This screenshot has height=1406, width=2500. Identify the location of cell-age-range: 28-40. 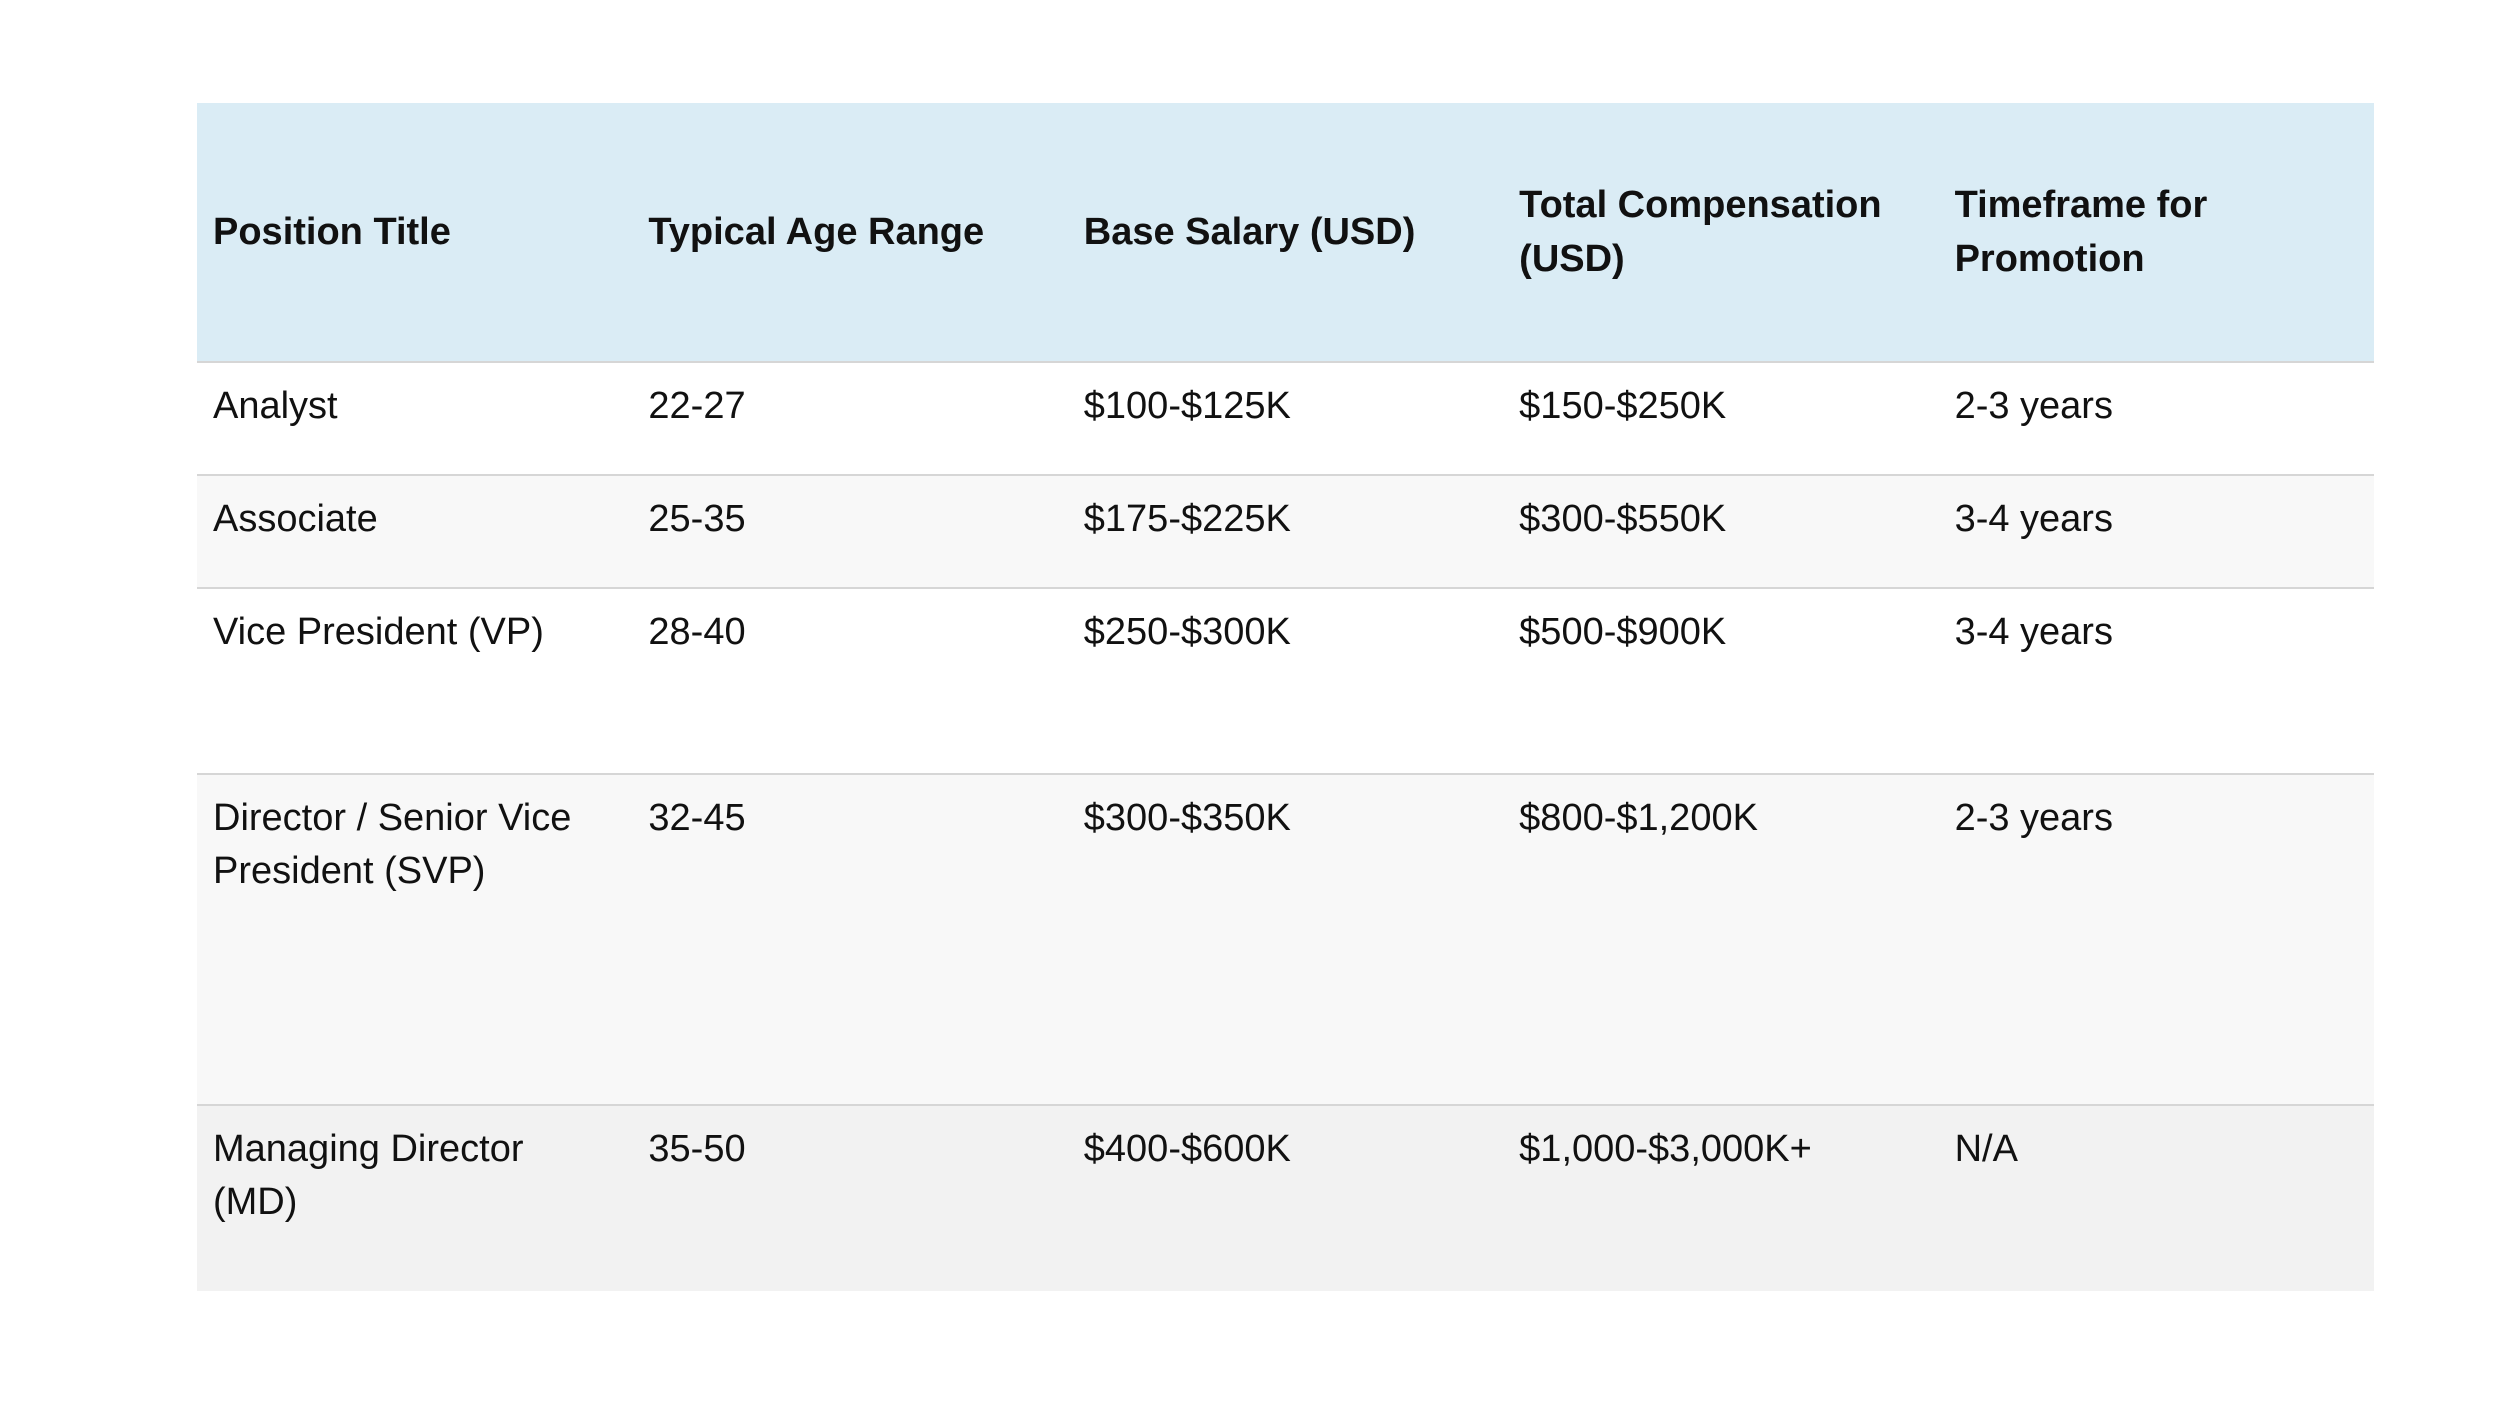
(697, 632).